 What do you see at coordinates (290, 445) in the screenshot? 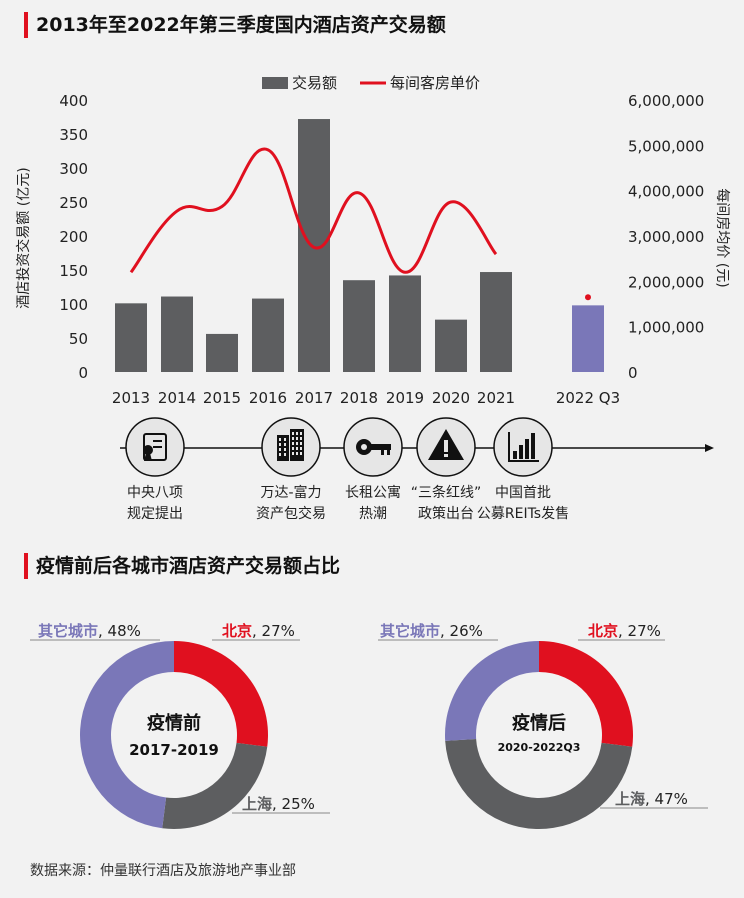
I see `building-icon` at bounding box center [290, 445].